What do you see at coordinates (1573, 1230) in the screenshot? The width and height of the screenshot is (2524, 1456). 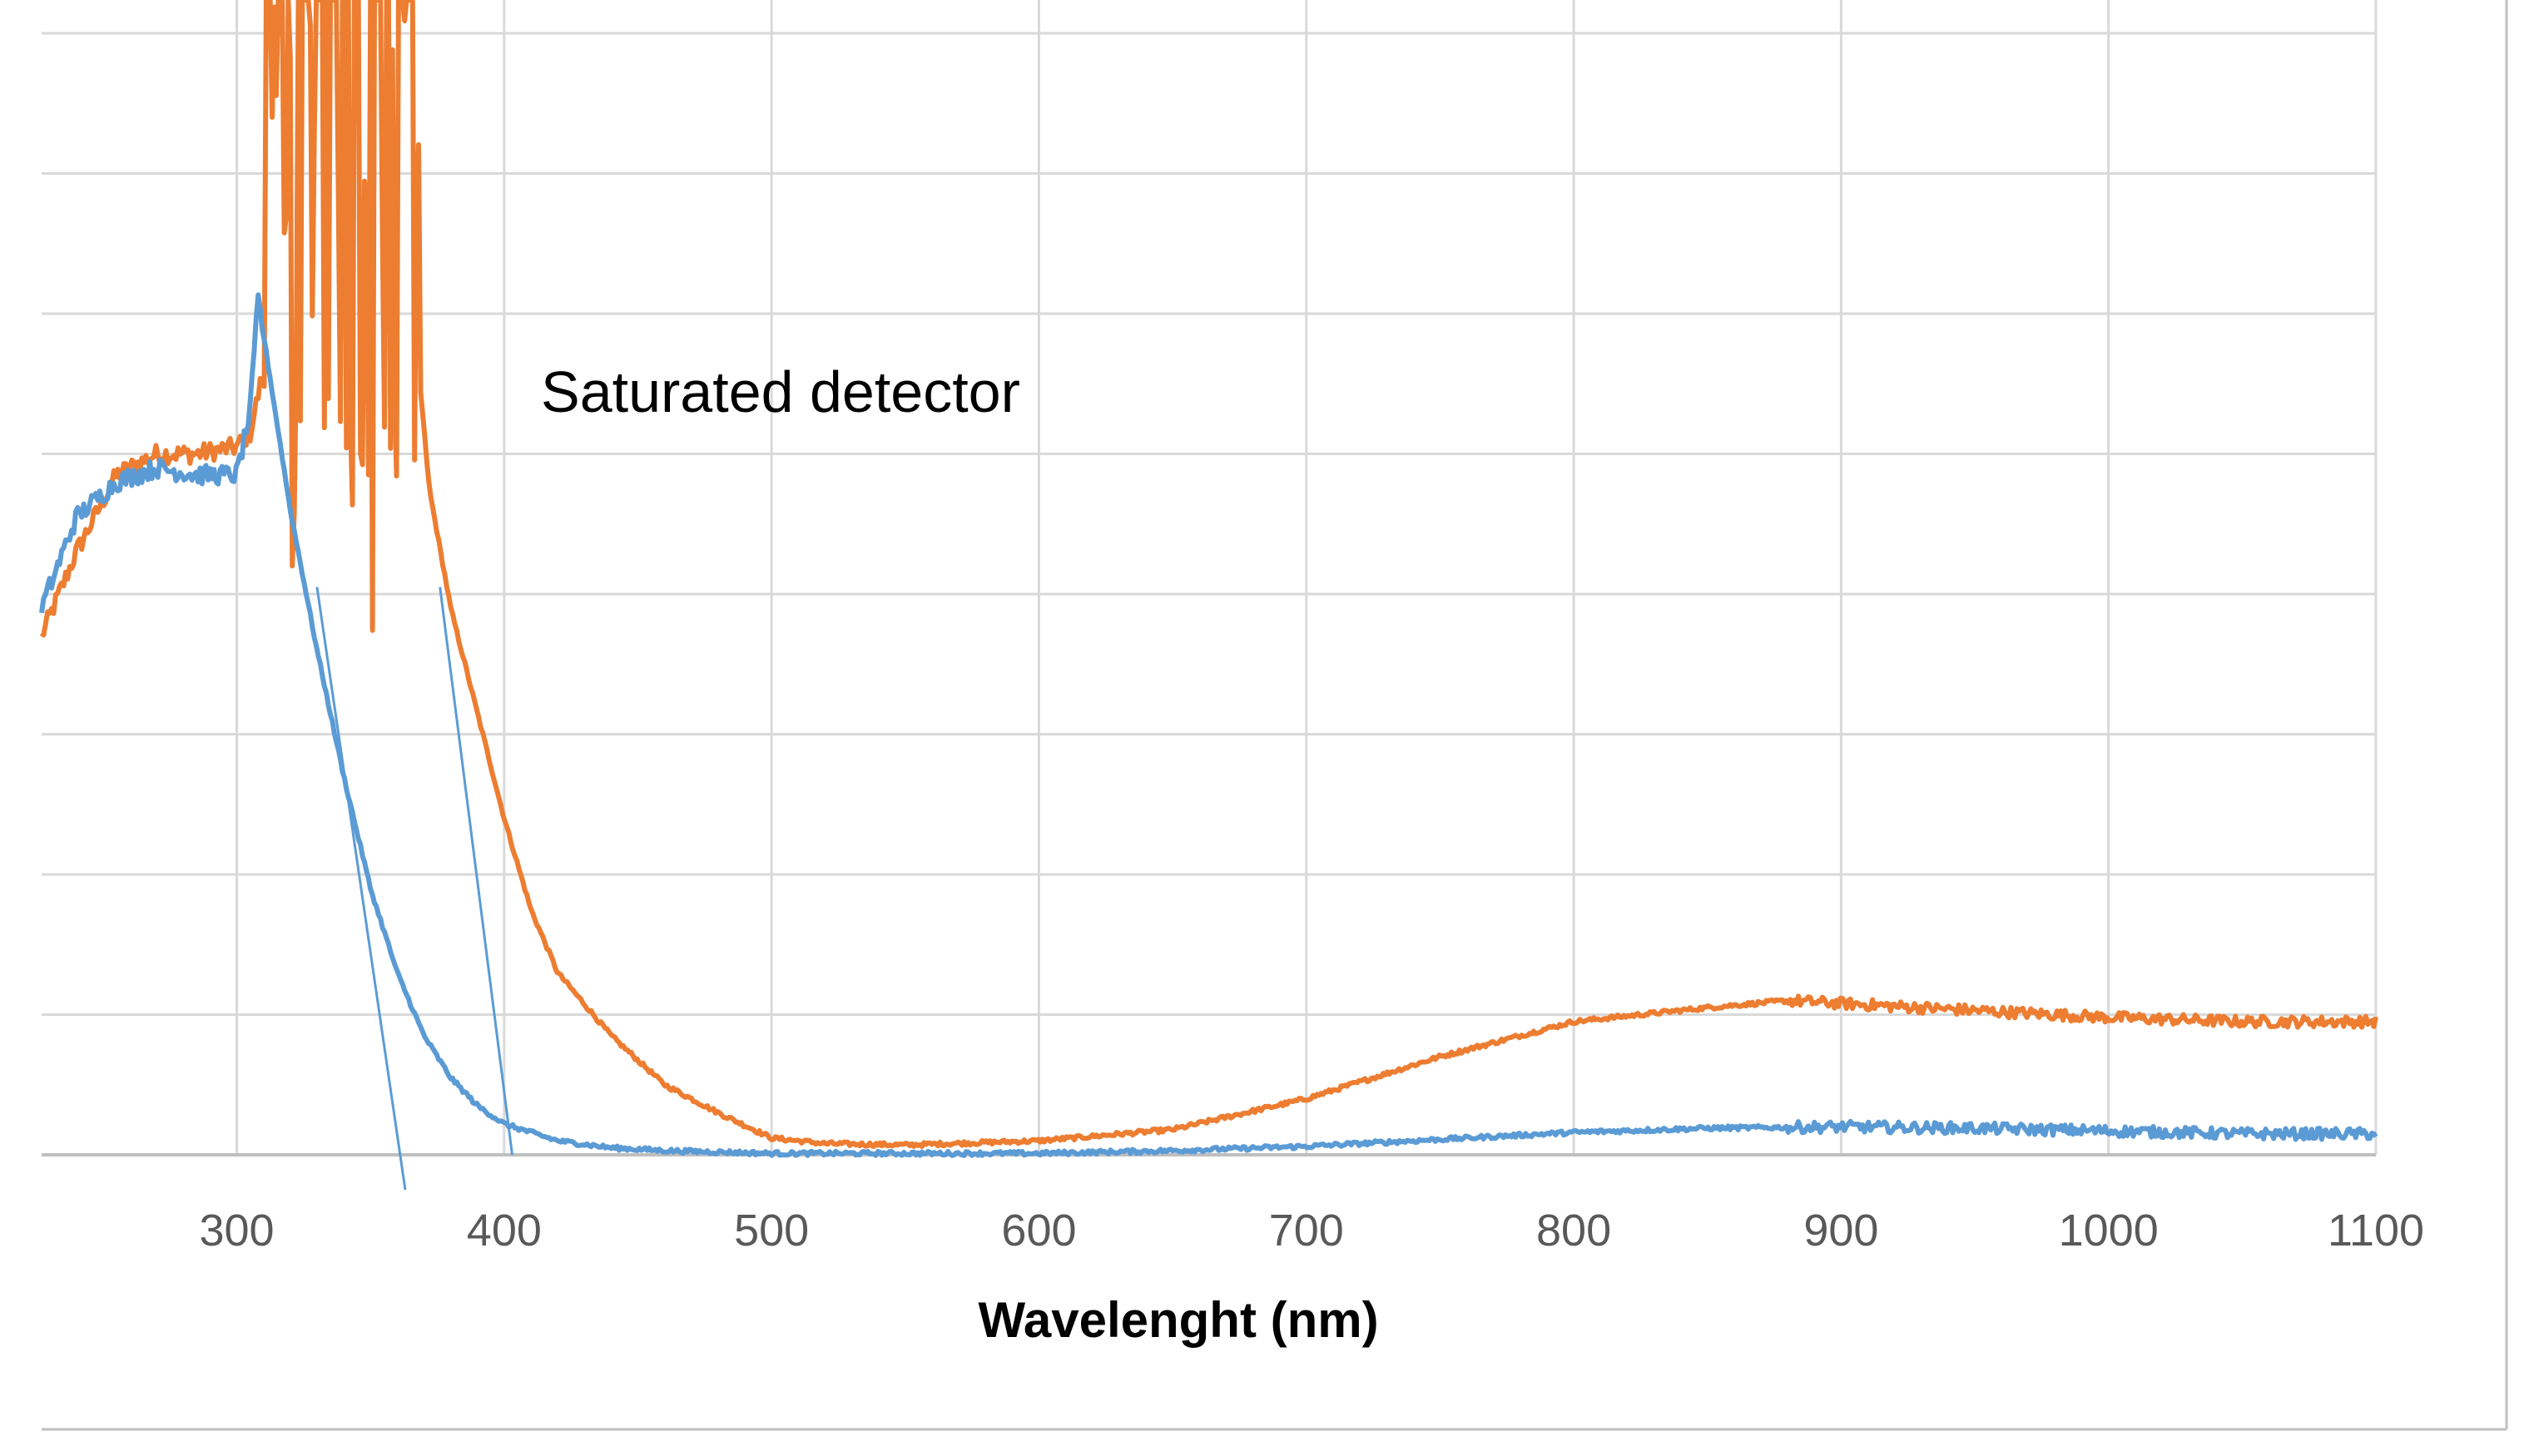 I see `x-tick-label: 800` at bounding box center [1573, 1230].